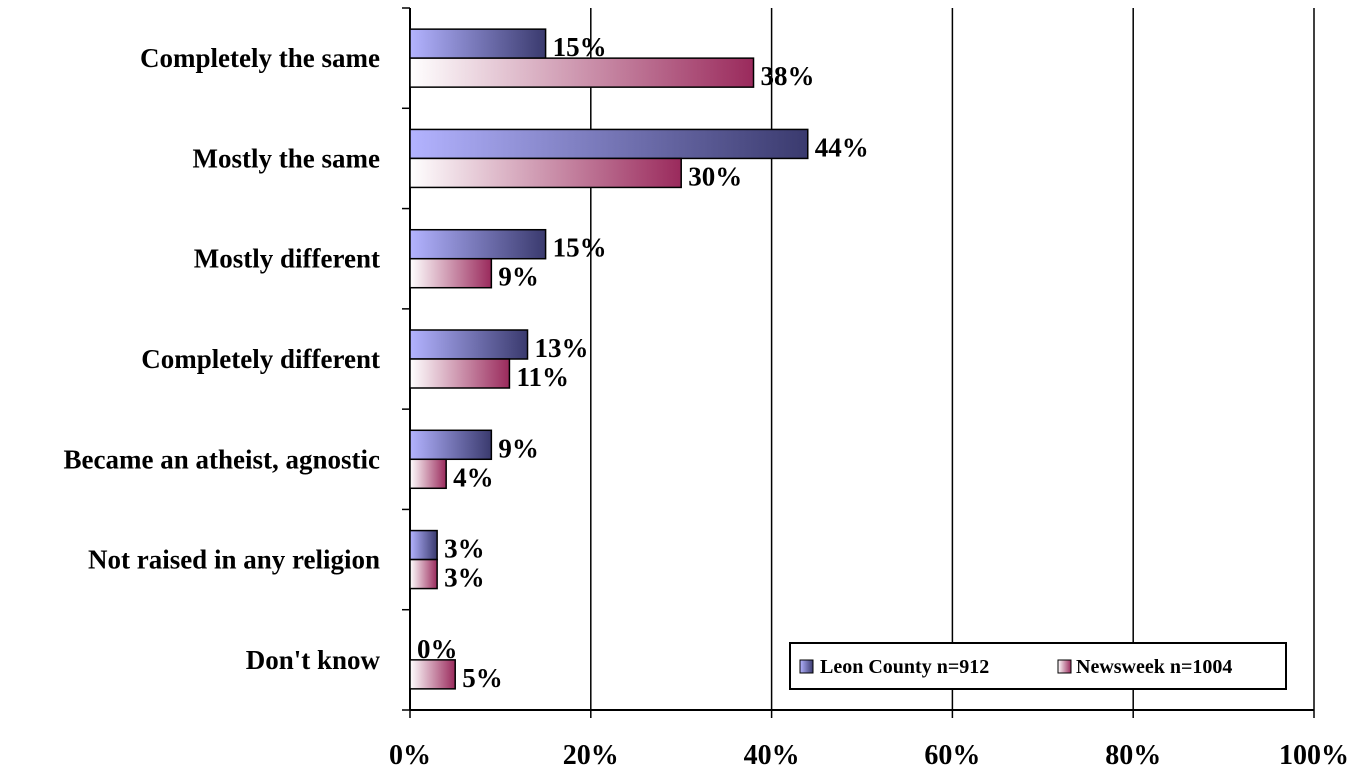 This screenshot has height=774, width=1362. I want to click on data-label-newsweek-n-1004-completely-the-same: 38%, so click(788, 76).